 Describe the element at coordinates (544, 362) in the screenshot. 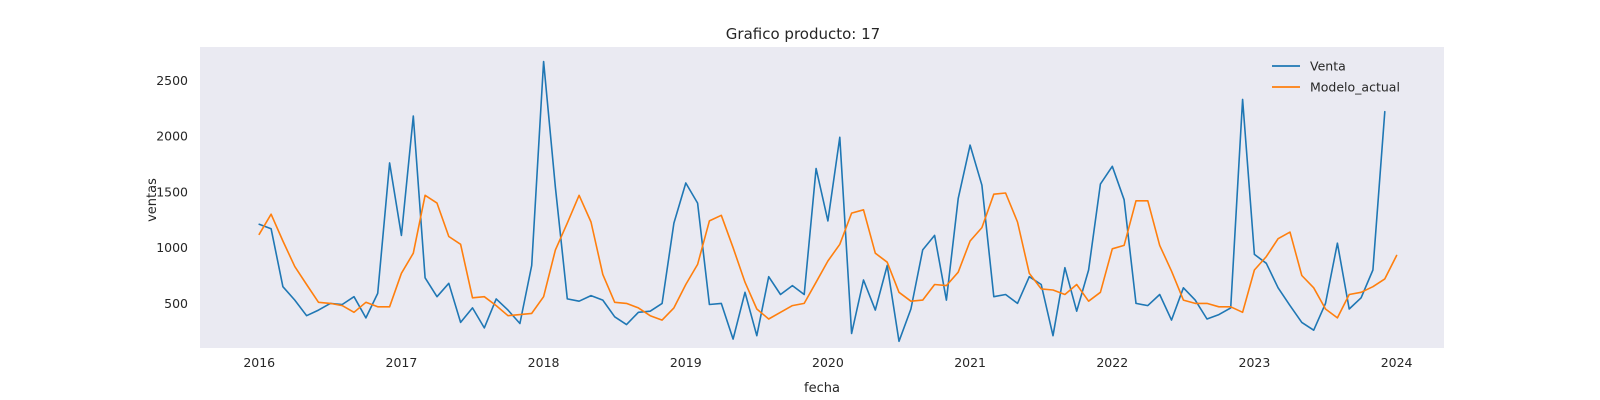

I see `x-tick-label: 2018` at that location.